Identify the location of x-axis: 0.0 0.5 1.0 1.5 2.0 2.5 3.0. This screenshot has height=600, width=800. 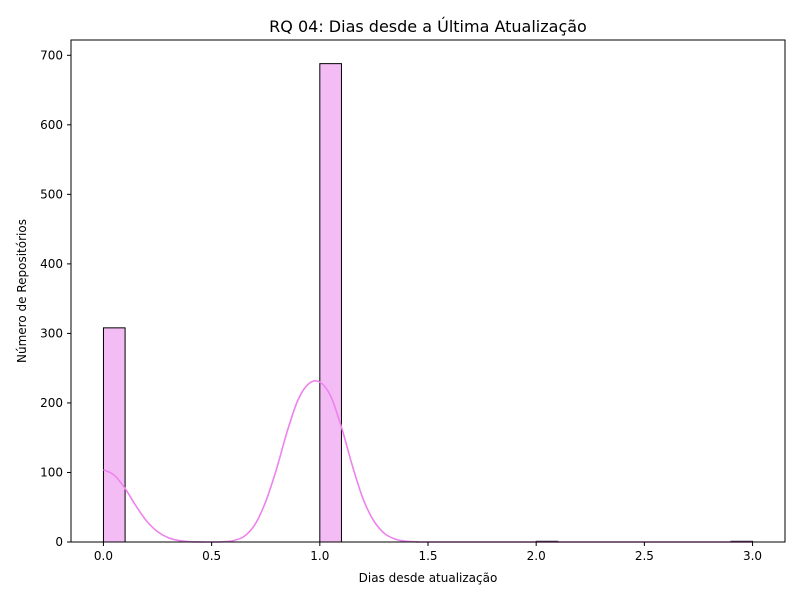
(428, 552).